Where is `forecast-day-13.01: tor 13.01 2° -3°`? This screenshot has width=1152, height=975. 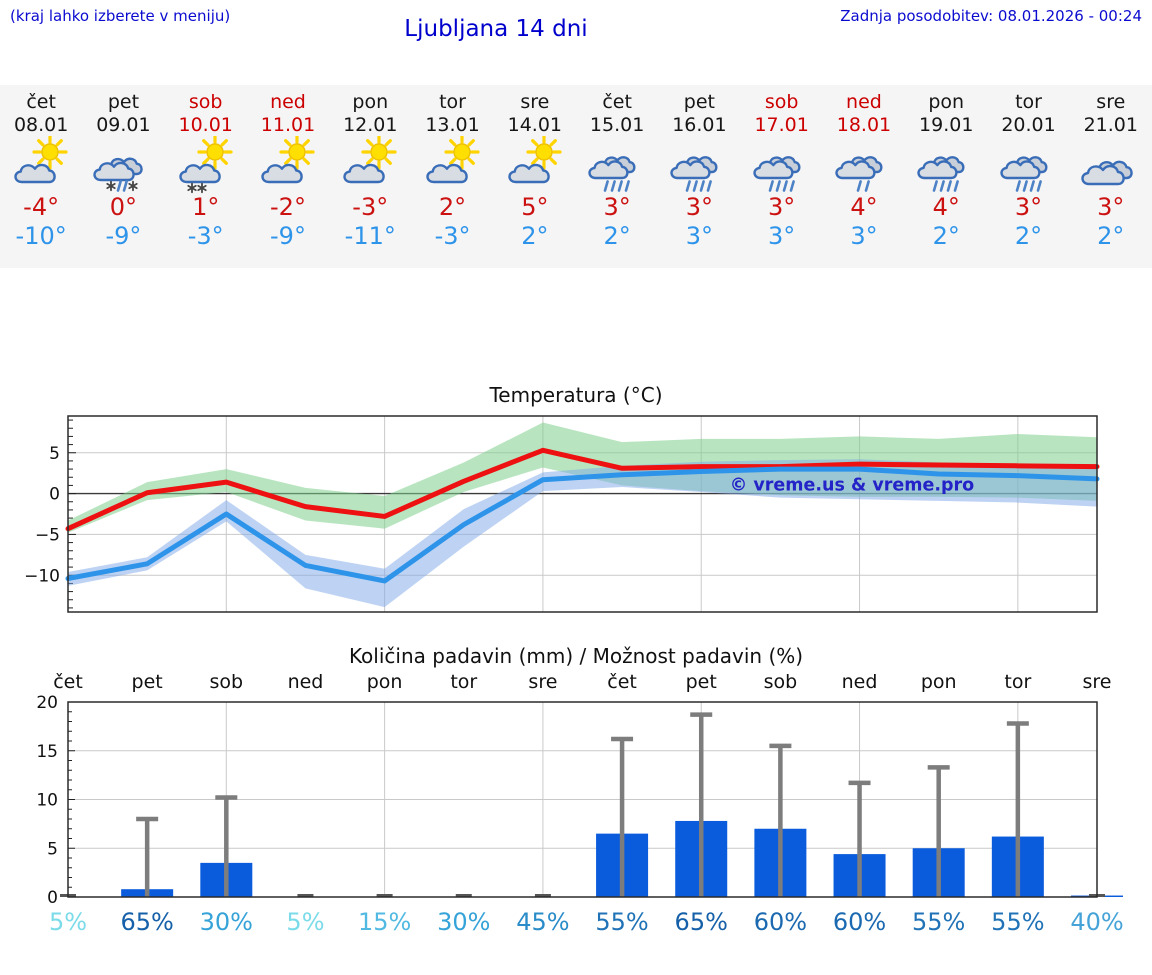
forecast-day-13.01: tor 13.01 2° -3° is located at coordinates (452, 176).